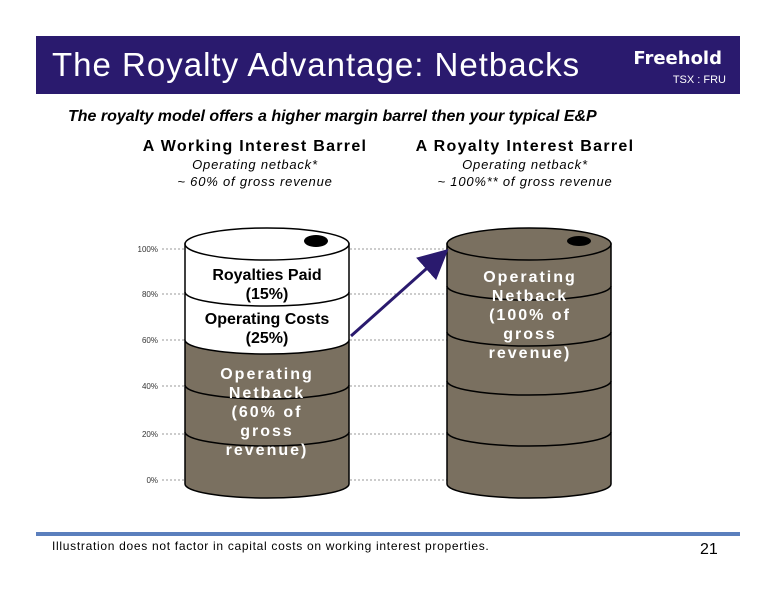 The image size is (776, 600). I want to click on working-interest-line2: ~ 60% of gross revenue, so click(255, 181).